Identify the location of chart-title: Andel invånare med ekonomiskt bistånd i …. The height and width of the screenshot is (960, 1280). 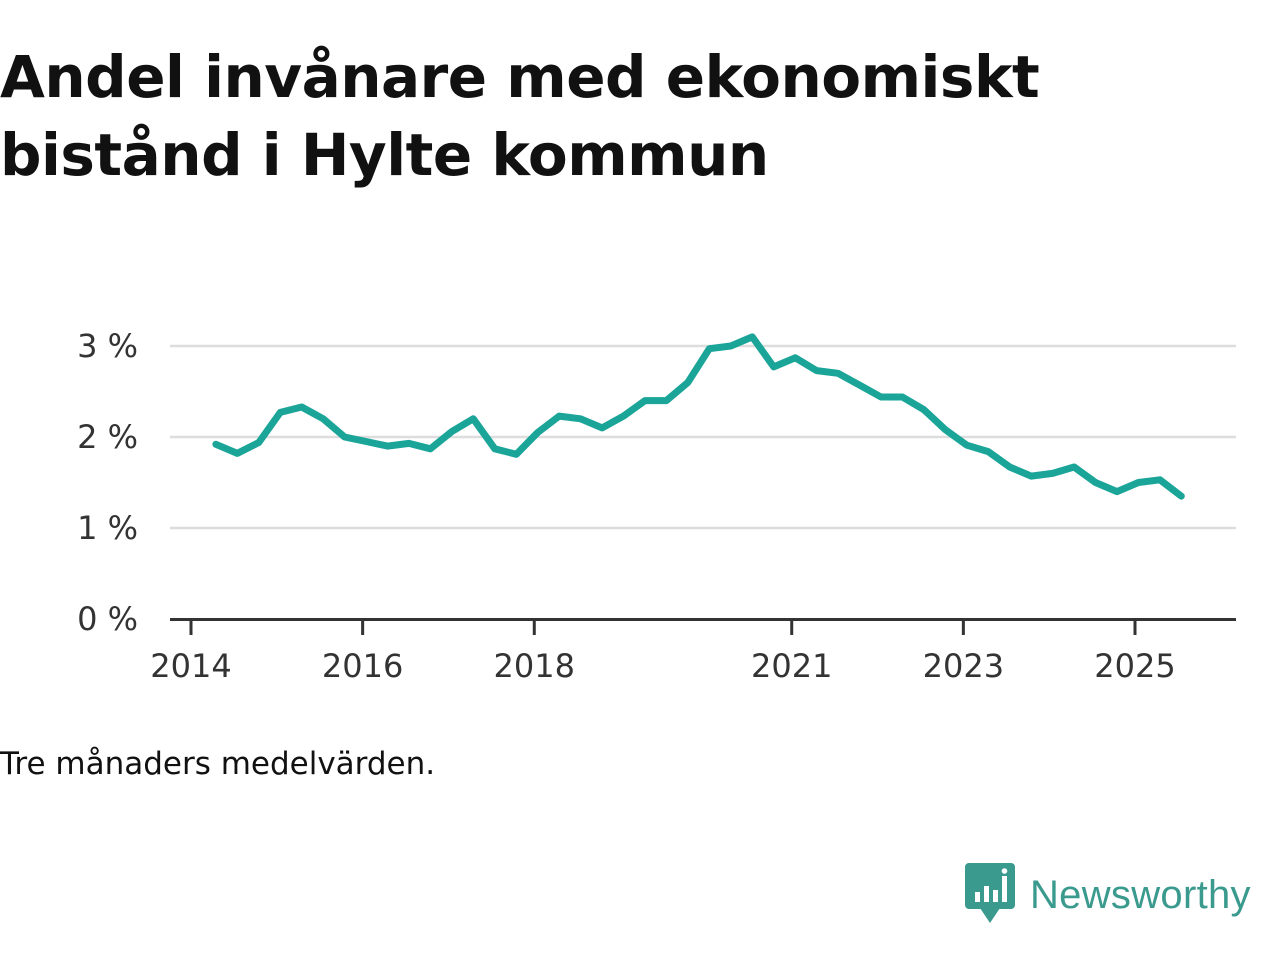
(520, 116).